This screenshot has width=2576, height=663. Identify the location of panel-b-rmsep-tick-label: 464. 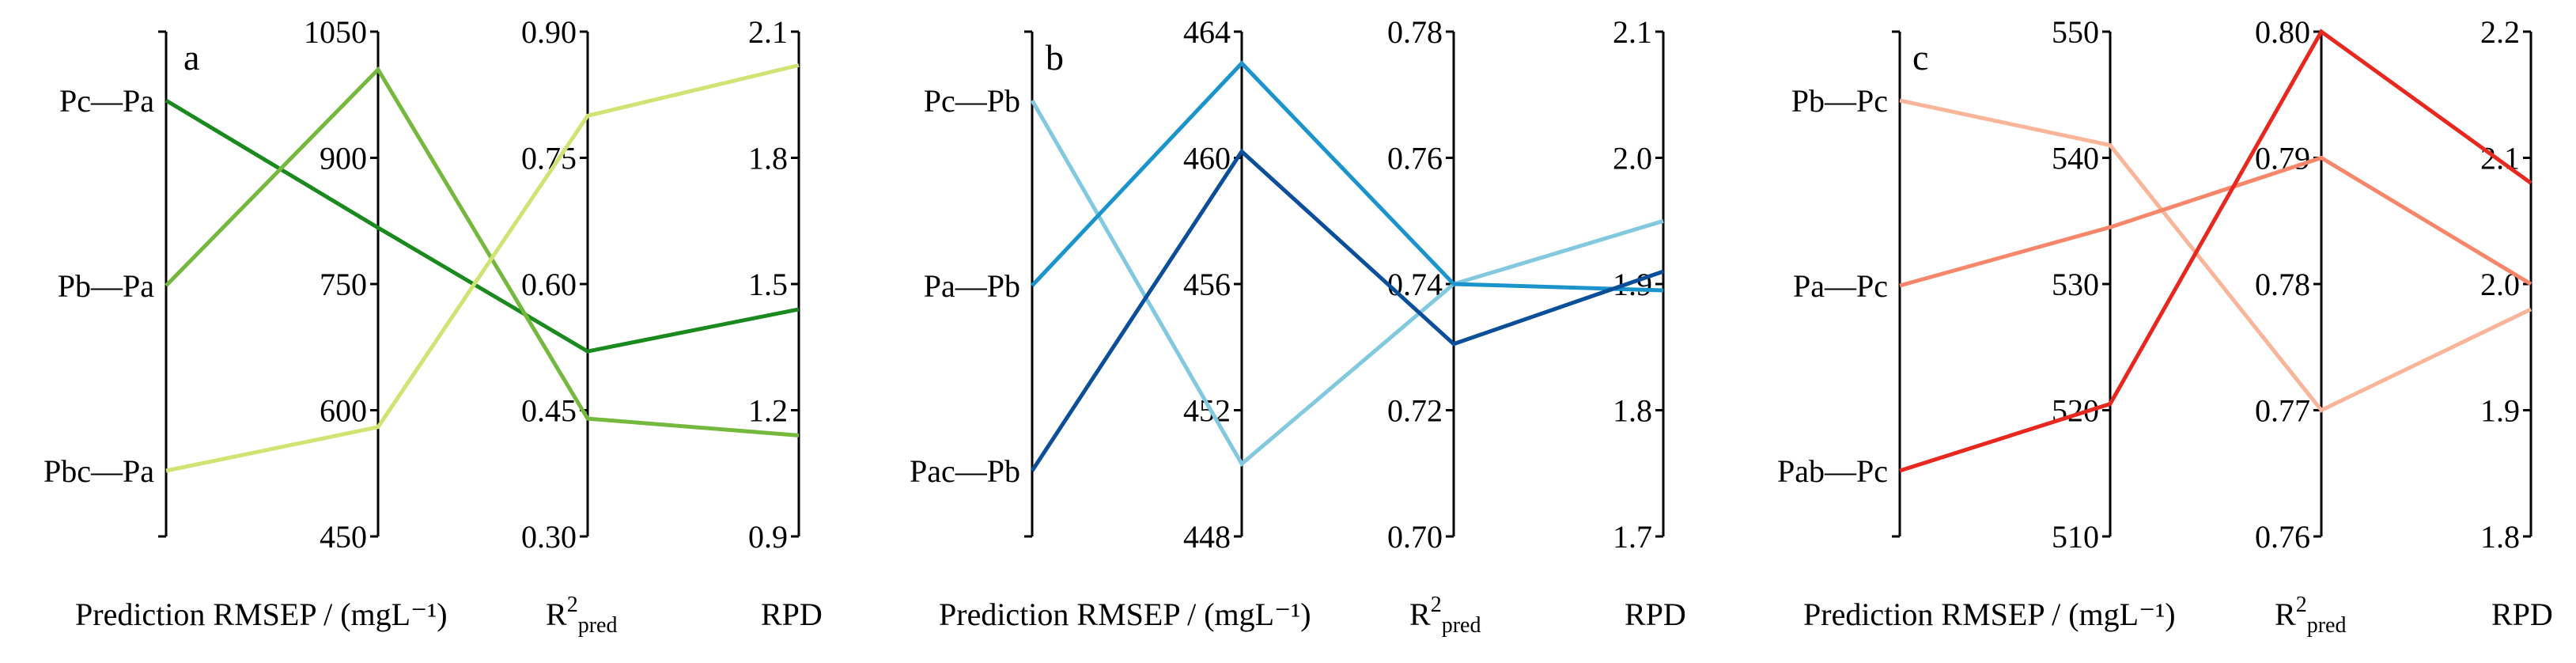
(1207, 32).